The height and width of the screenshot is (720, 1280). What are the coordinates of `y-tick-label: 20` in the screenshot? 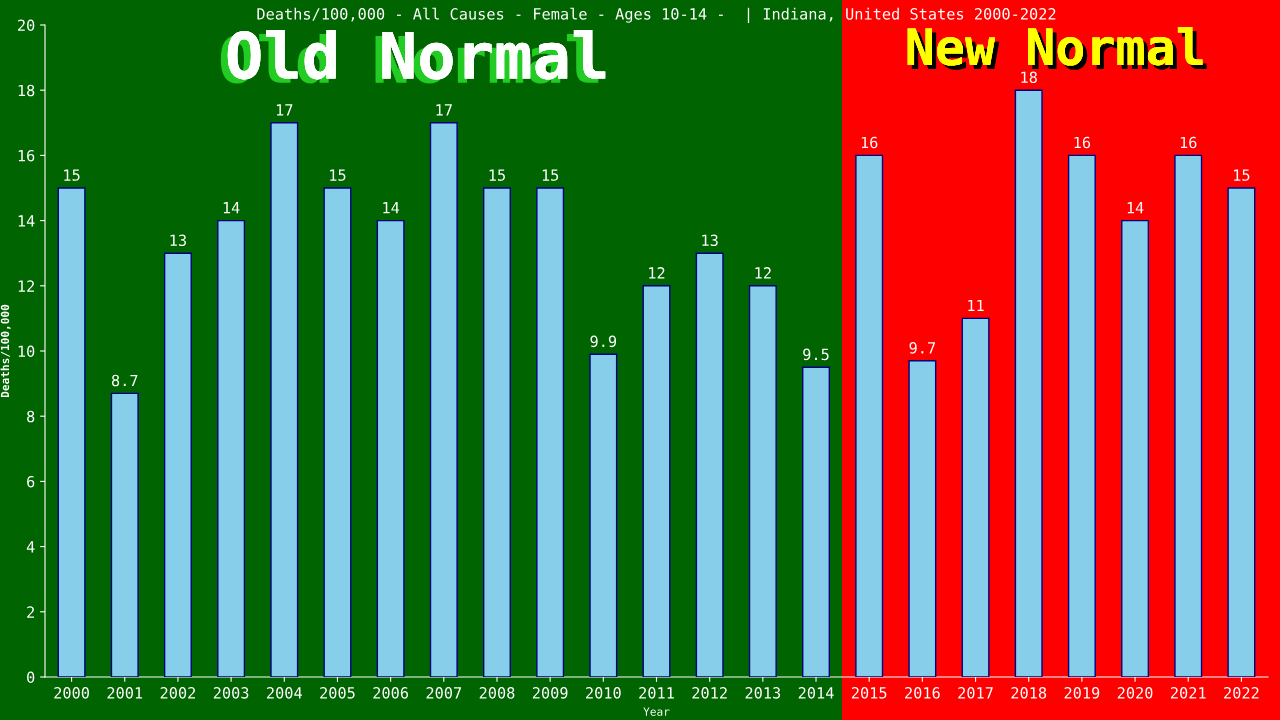 It's located at (26, 25).